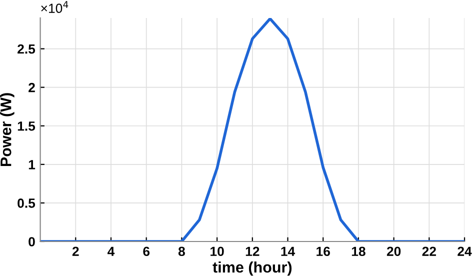  Describe the element at coordinates (217, 251) in the screenshot. I see `x-tick-label: 10` at that location.